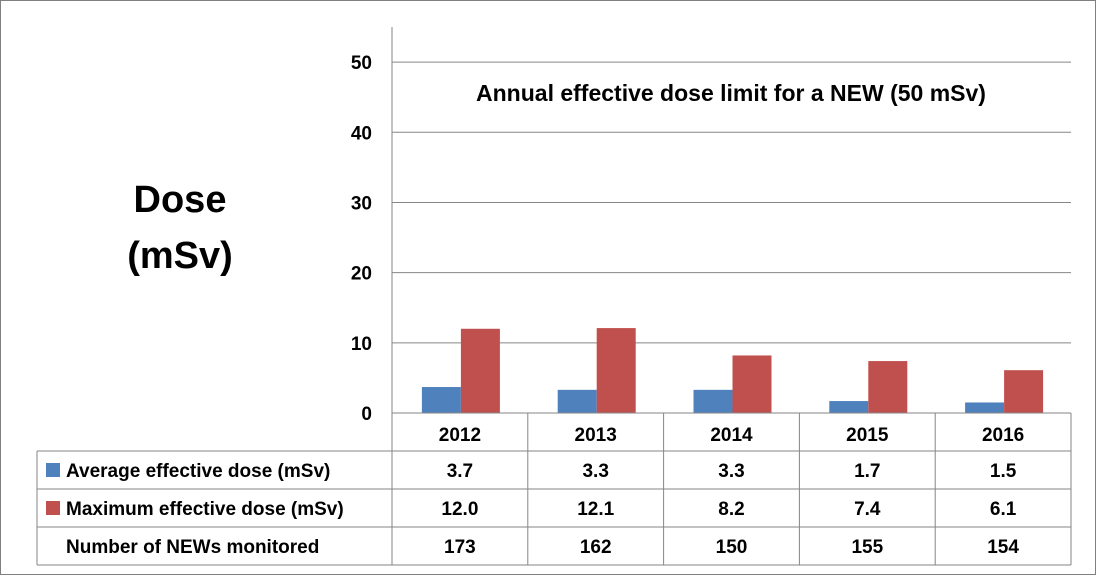 This screenshot has height=575, width=1096. I want to click on table-cell-value: 162, so click(596, 547).